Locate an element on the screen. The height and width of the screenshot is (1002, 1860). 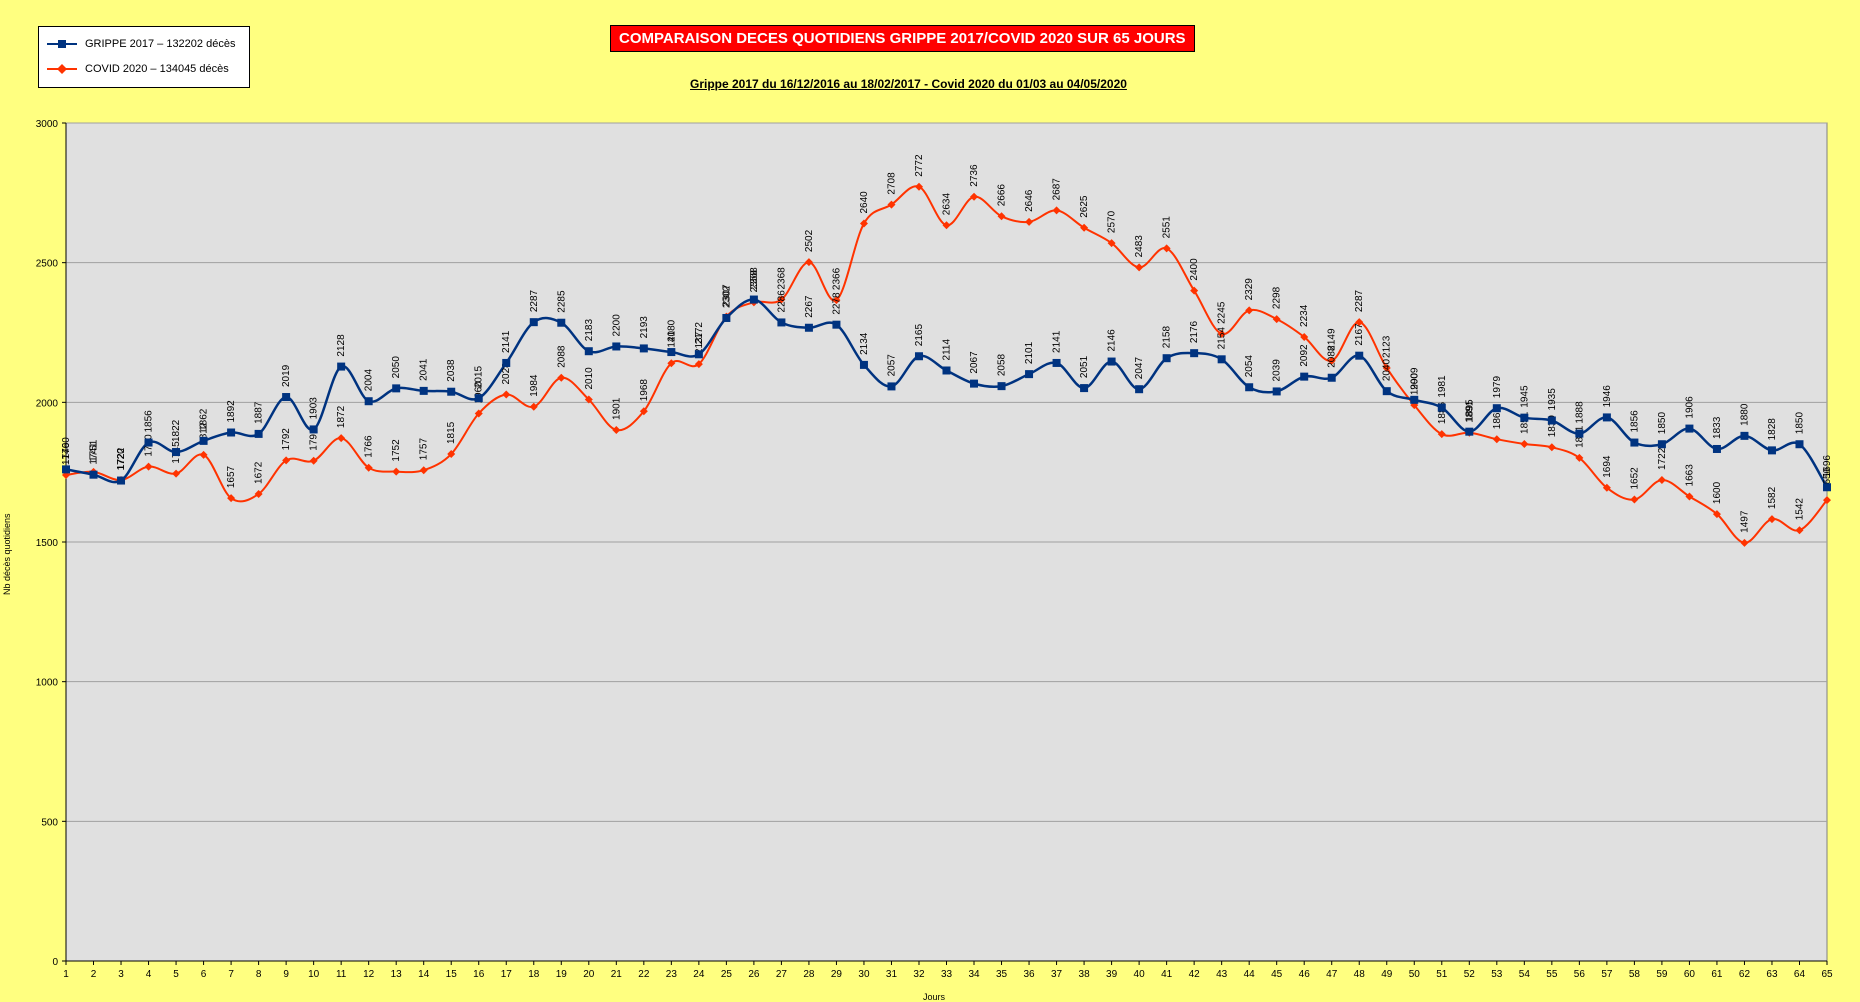
data-label-grippe: 2114 is located at coordinates (947, 350).